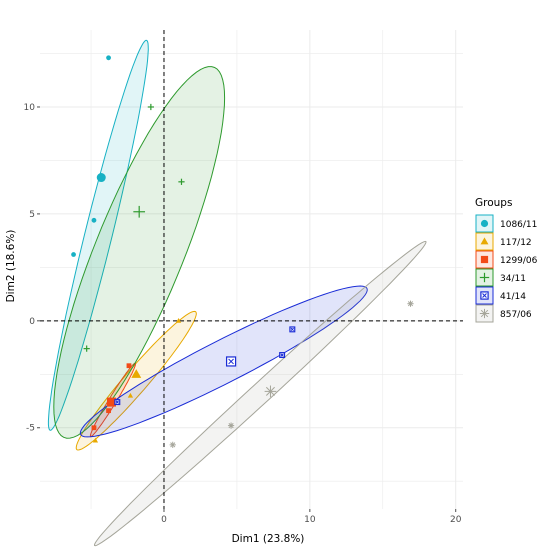 The width and height of the screenshot is (550, 548). What do you see at coordinates (164, 520) in the screenshot?
I see `x-tick-label: 0` at bounding box center [164, 520].